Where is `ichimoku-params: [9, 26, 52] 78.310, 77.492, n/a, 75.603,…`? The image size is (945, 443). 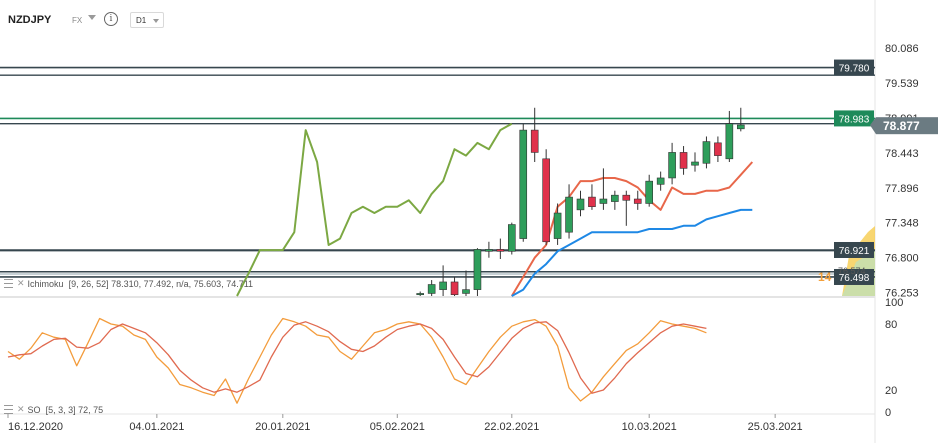 ichimoku-params: [9, 26, 52] 78.310, 77.492, n/a, 75.603,… is located at coordinates (161, 283).